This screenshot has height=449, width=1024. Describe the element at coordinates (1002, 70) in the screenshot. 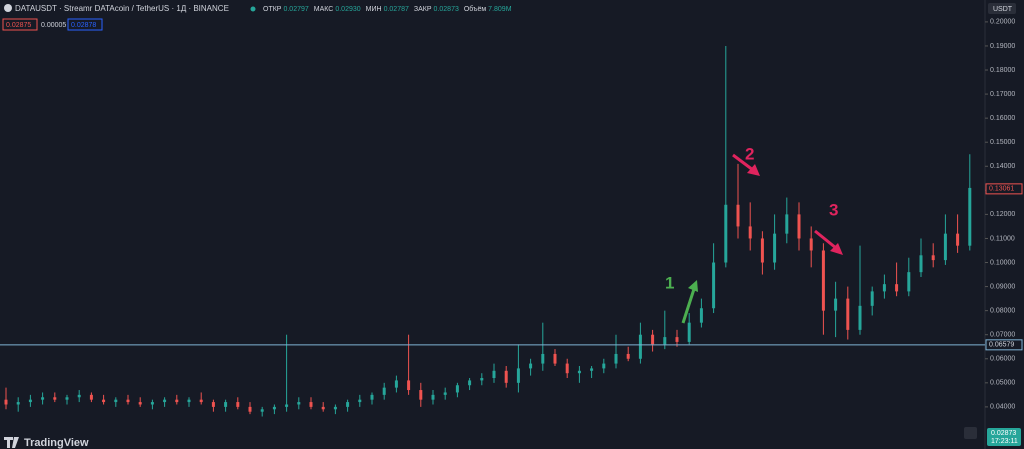

I see `y-tick-label: 0.18000` at that location.